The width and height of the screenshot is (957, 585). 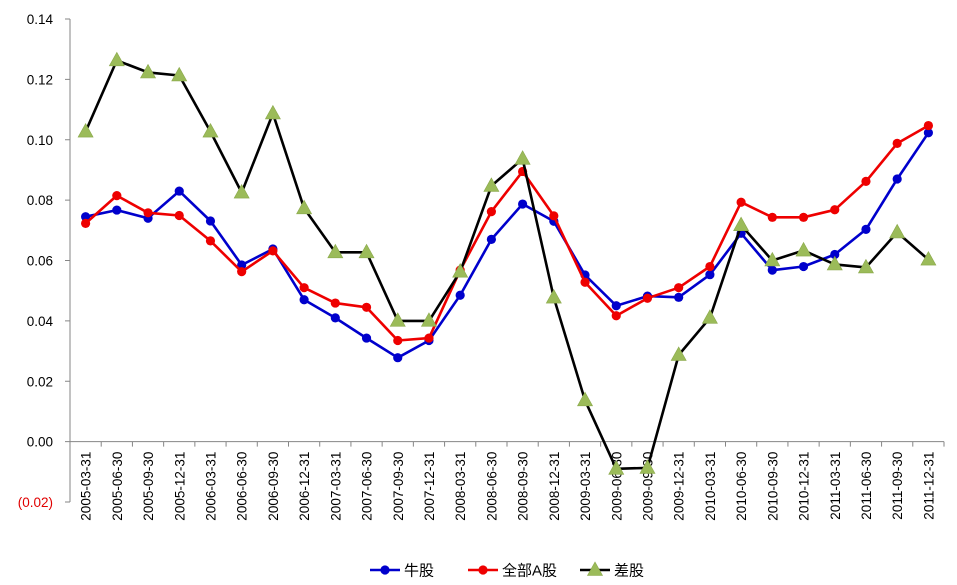 I want to click on x-tick-label: 2010-03-31, so click(x=710, y=486).